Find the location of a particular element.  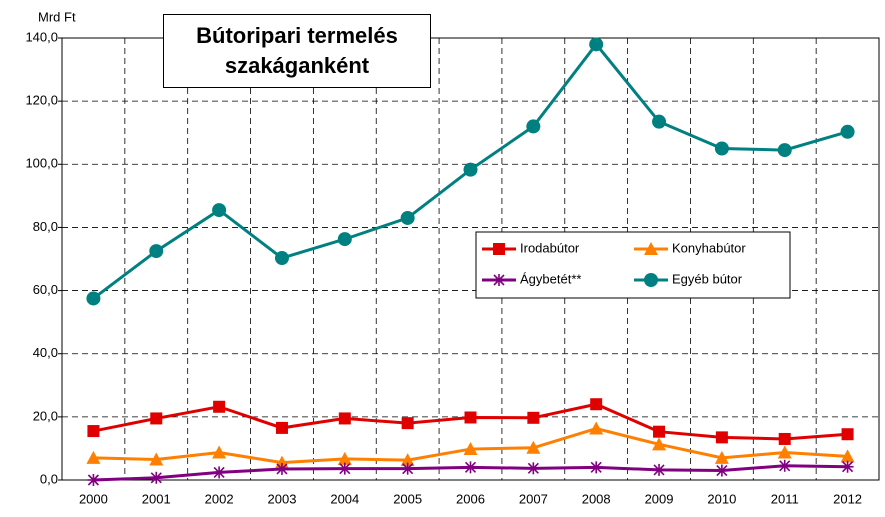

x-tick-label: 2005 is located at coordinates (407, 498).